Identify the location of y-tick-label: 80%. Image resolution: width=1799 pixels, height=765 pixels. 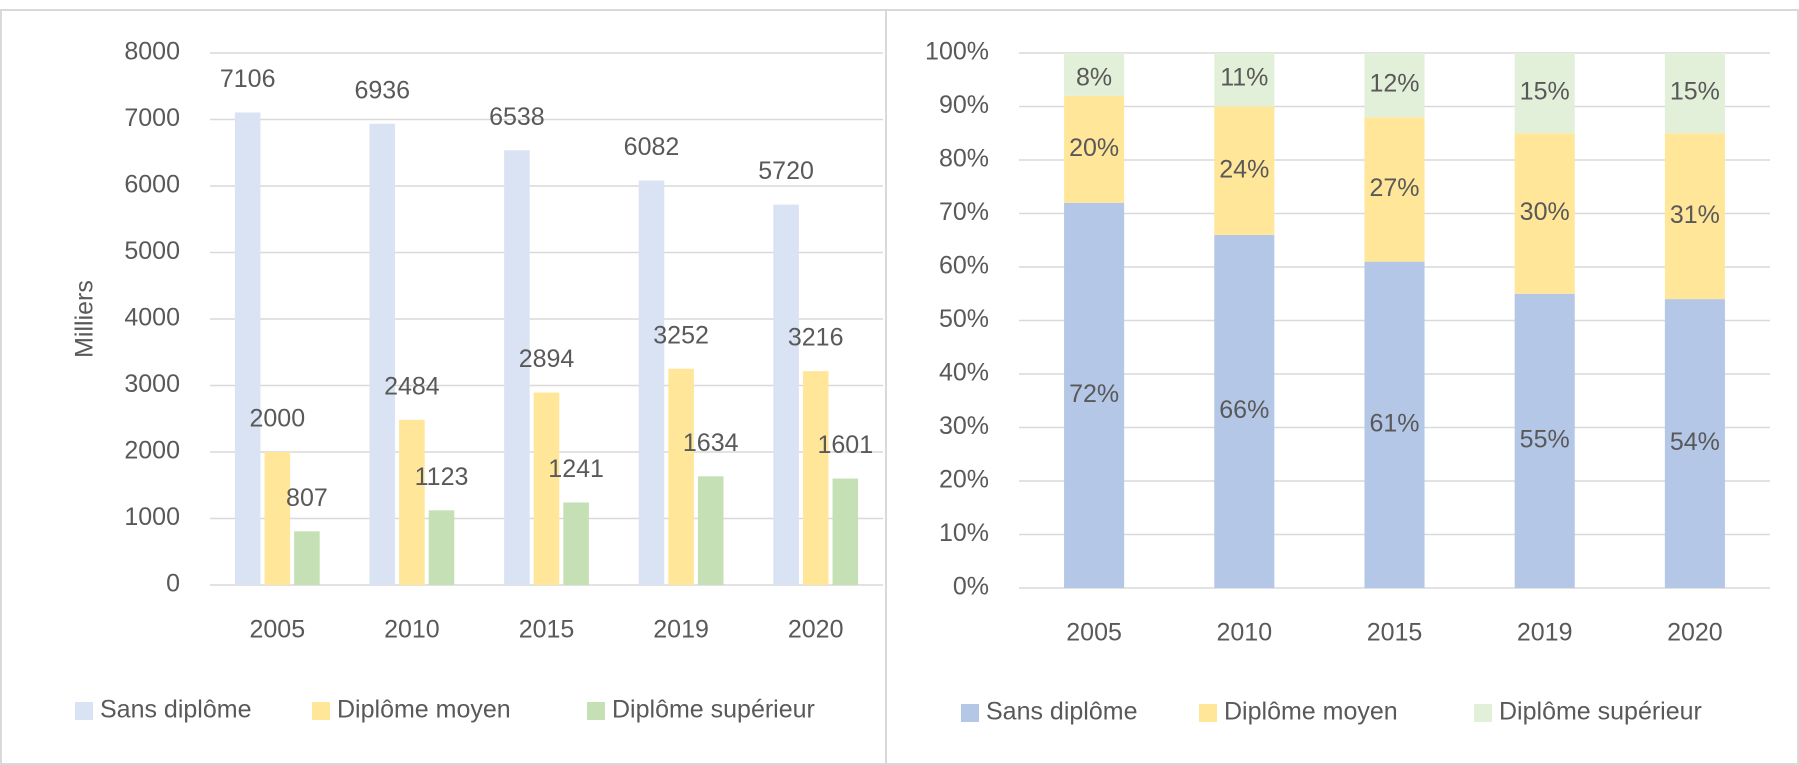
(964, 159).